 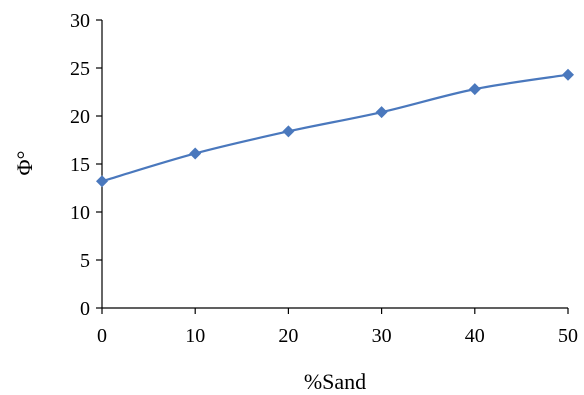 I want to click on x-tick-label: 0, so click(x=102, y=336).